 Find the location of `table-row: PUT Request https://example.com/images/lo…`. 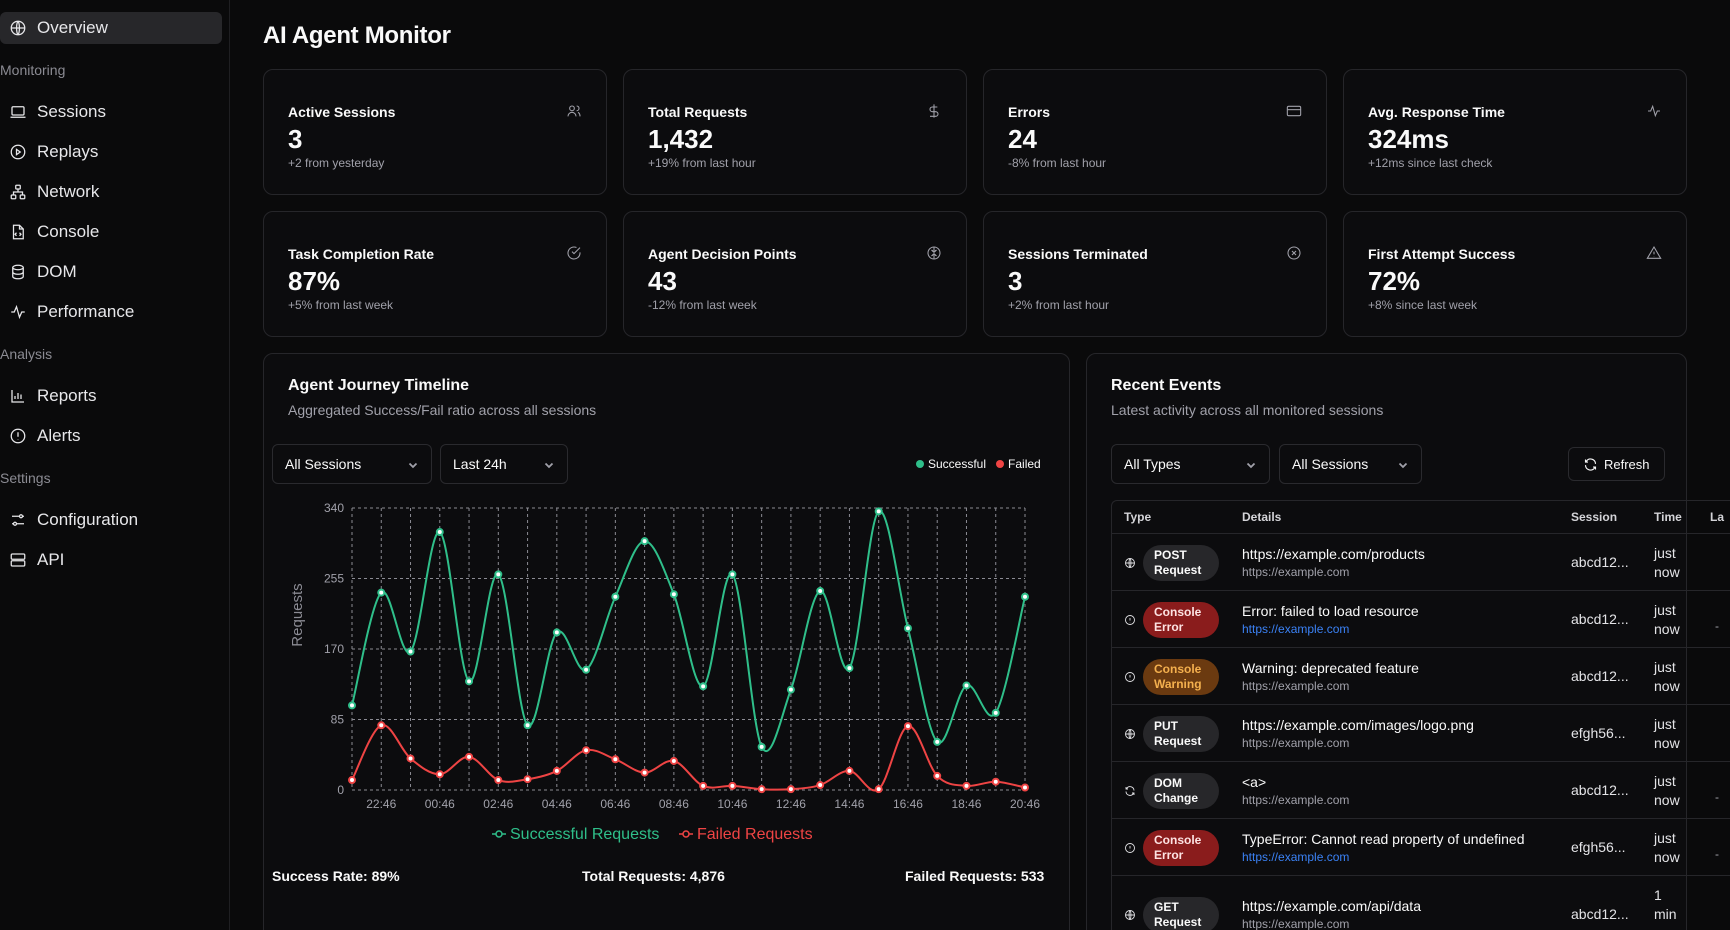

table-row: PUT Request https://example.com/images/lo… is located at coordinates (1421, 732).